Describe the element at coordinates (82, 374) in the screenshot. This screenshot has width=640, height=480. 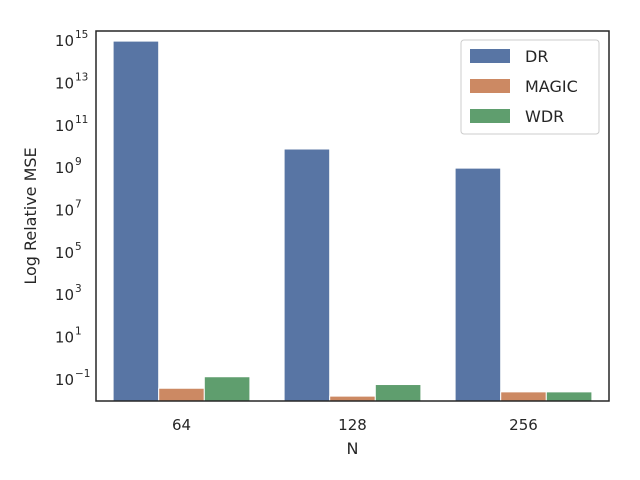
I see `y-tick-exponent: −1` at that location.